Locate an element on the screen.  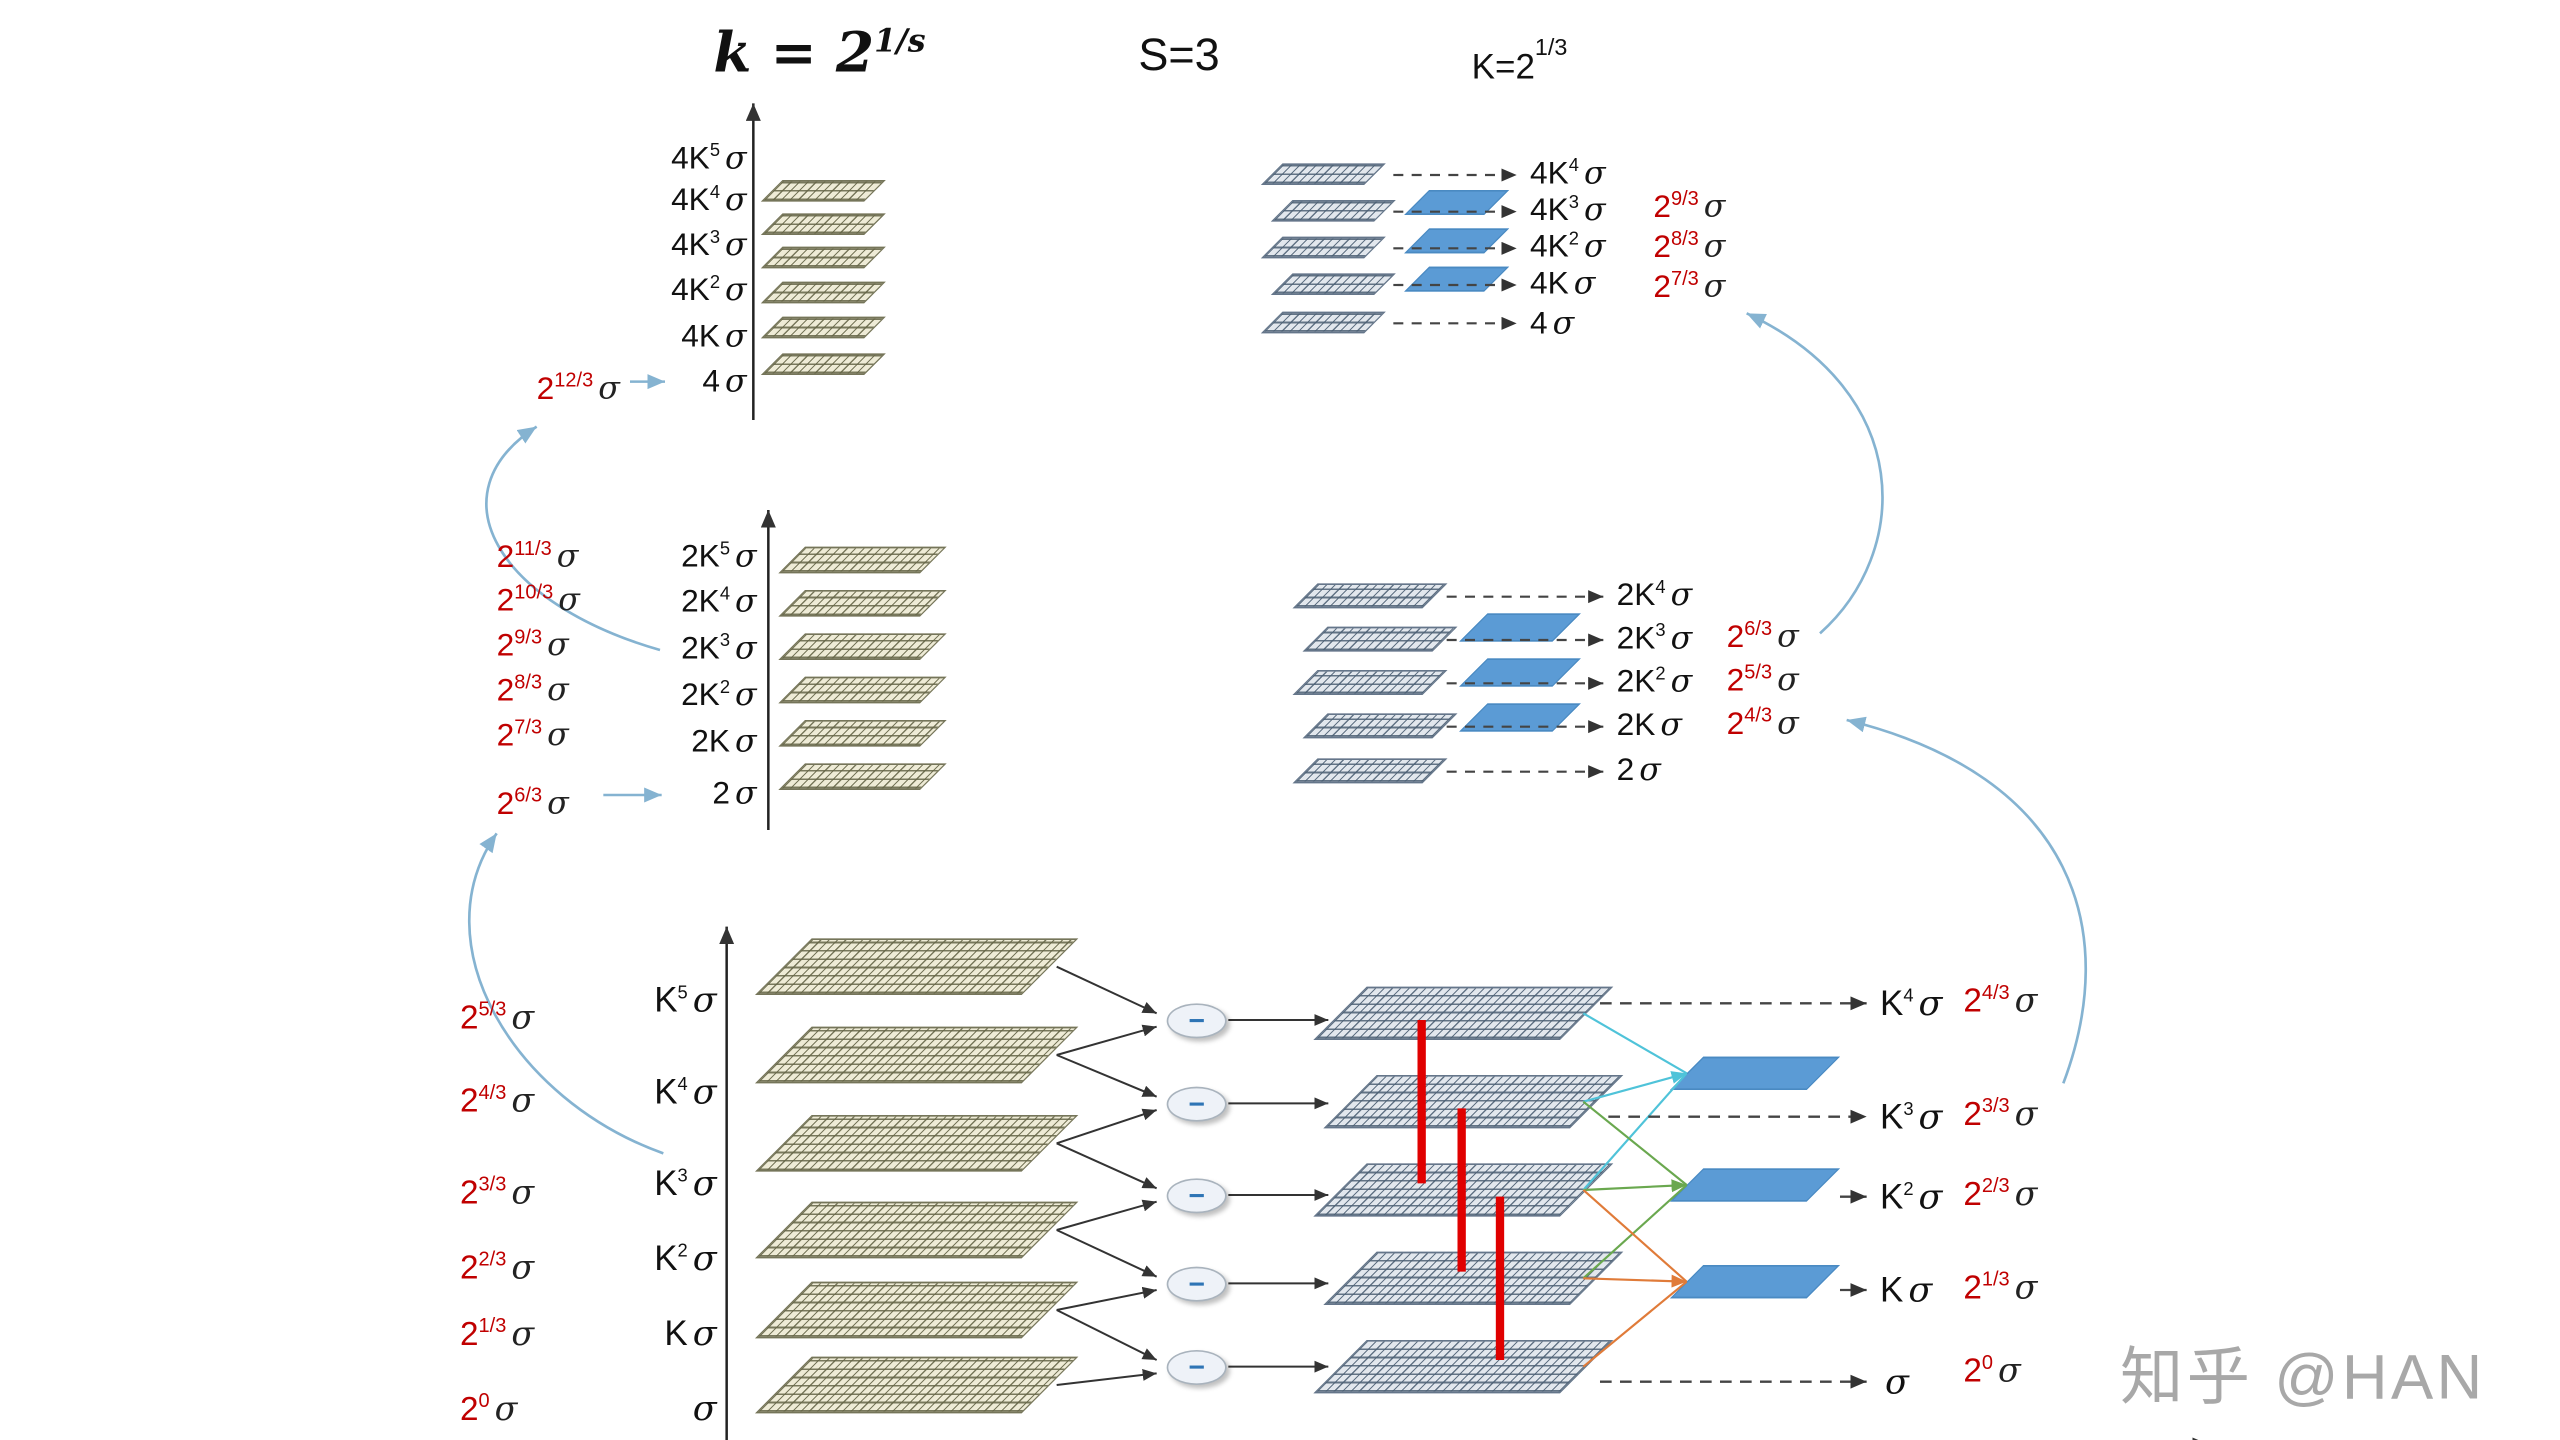
octave2-dog-label: 2K2 σ is located at coordinates (1654, 681).